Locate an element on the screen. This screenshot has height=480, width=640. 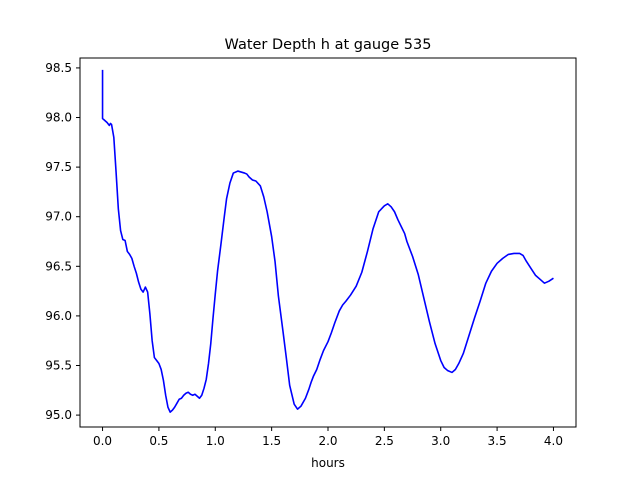
y-tick-label: 96.5 is located at coordinates (58, 266).